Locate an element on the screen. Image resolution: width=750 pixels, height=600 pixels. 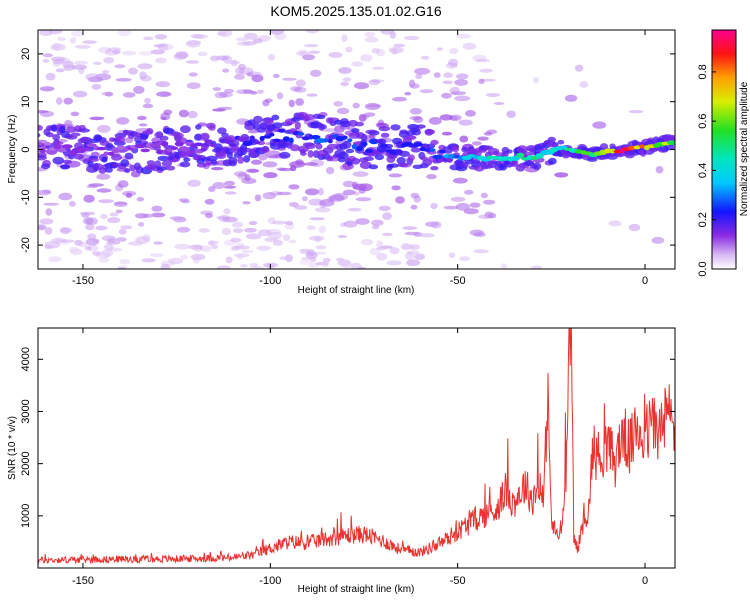
colorbar-tick-label: 0.2 is located at coordinates (703, 219).